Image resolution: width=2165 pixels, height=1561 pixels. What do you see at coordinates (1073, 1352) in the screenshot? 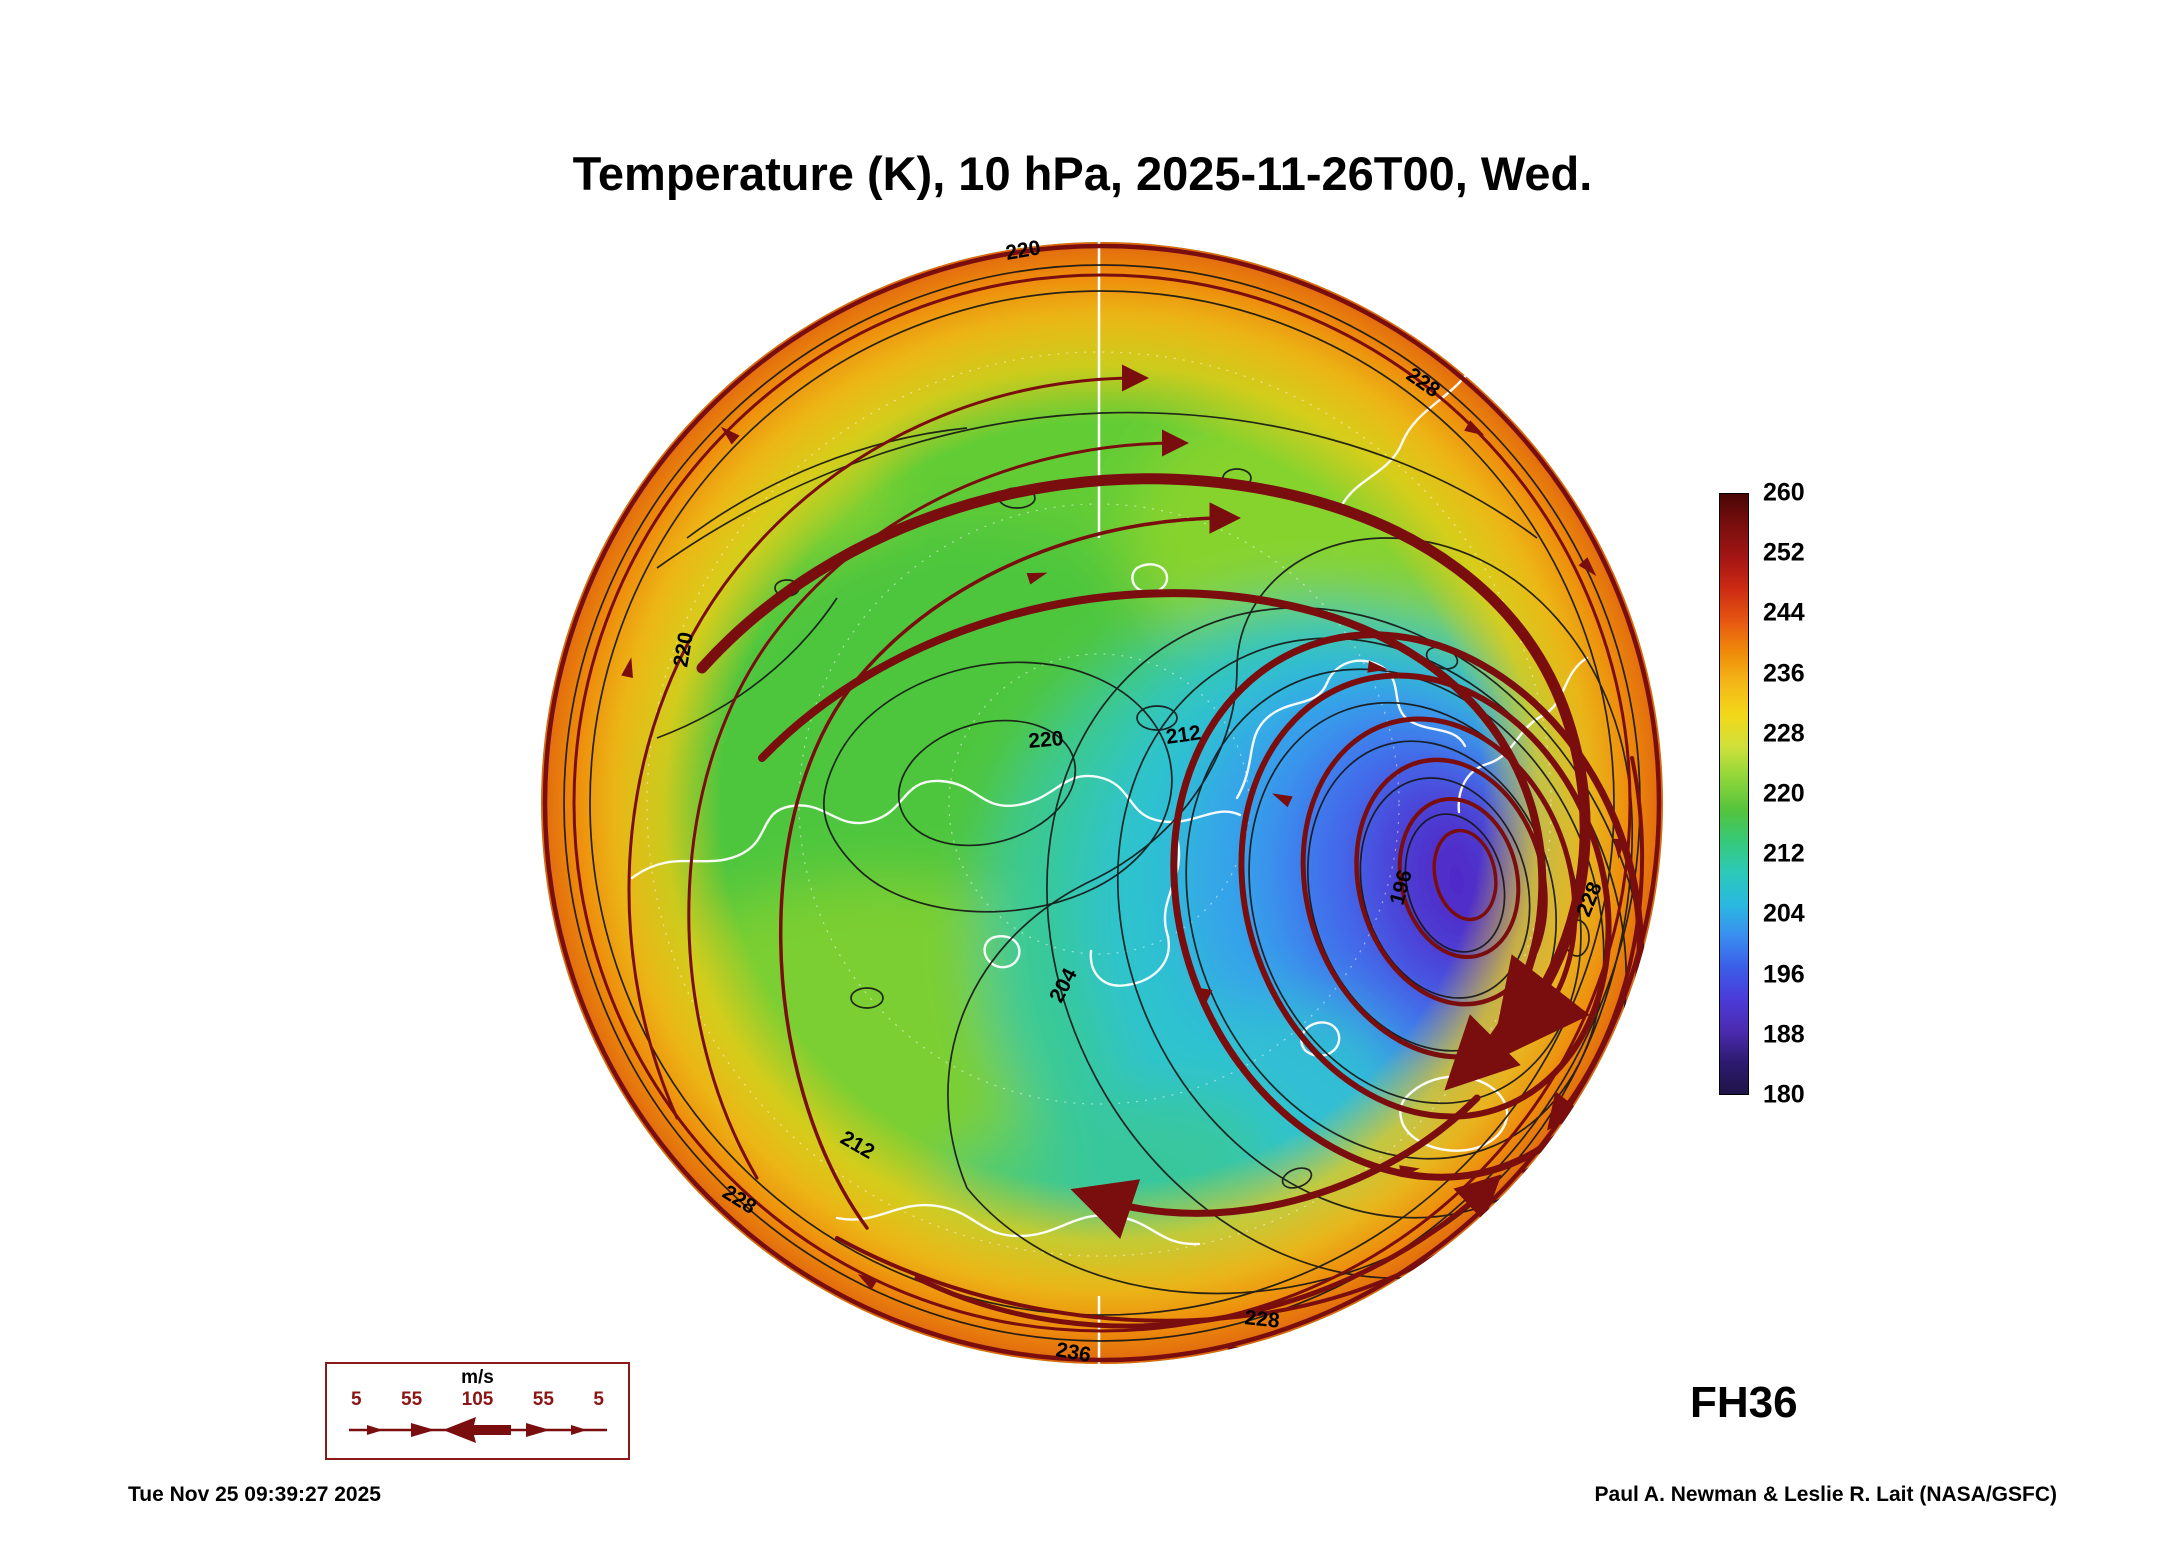
I see `contour-label: 236` at bounding box center [1073, 1352].